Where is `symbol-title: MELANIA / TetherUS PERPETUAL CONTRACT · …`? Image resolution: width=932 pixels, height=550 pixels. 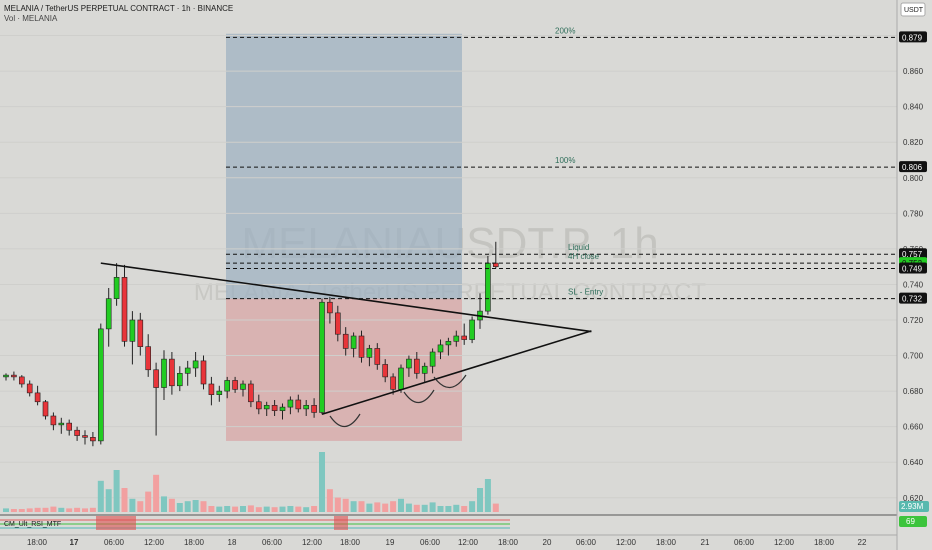 symbol-title: MELANIA / TetherUS PERPETUAL CONTRACT · … is located at coordinates (119, 8).